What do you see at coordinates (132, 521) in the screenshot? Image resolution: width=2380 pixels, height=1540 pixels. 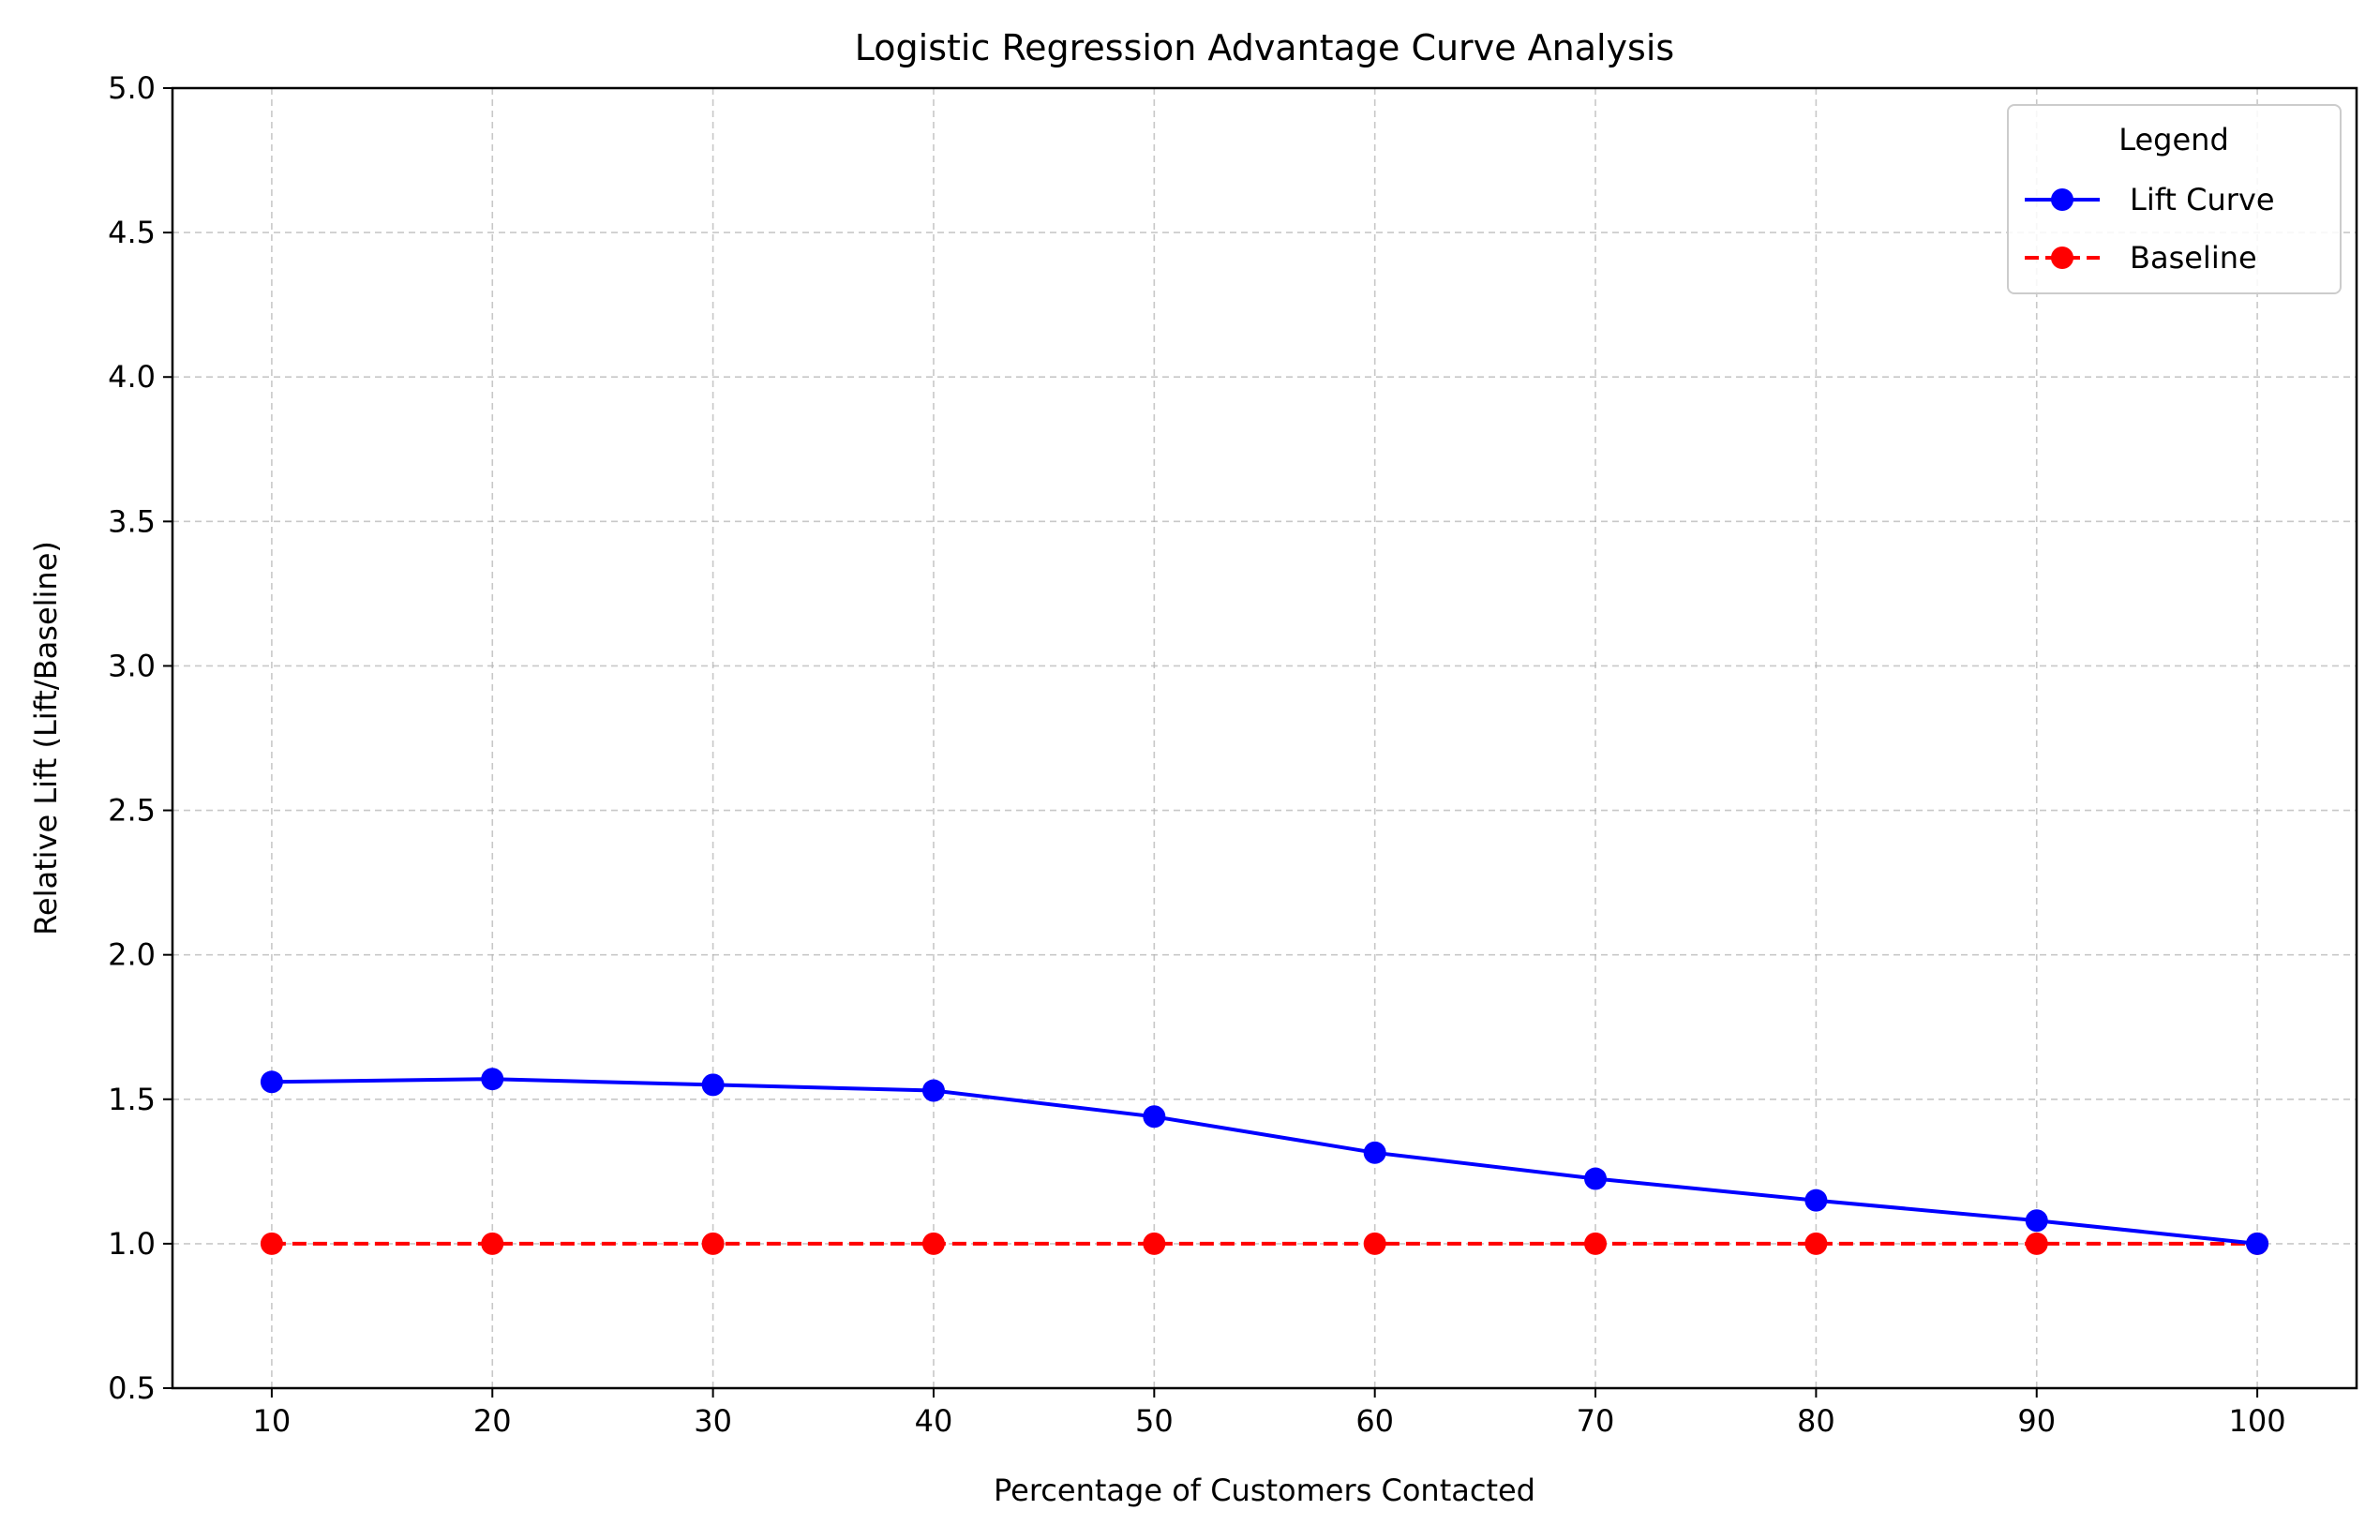 I see `y-tick-label: 3.5` at bounding box center [132, 521].